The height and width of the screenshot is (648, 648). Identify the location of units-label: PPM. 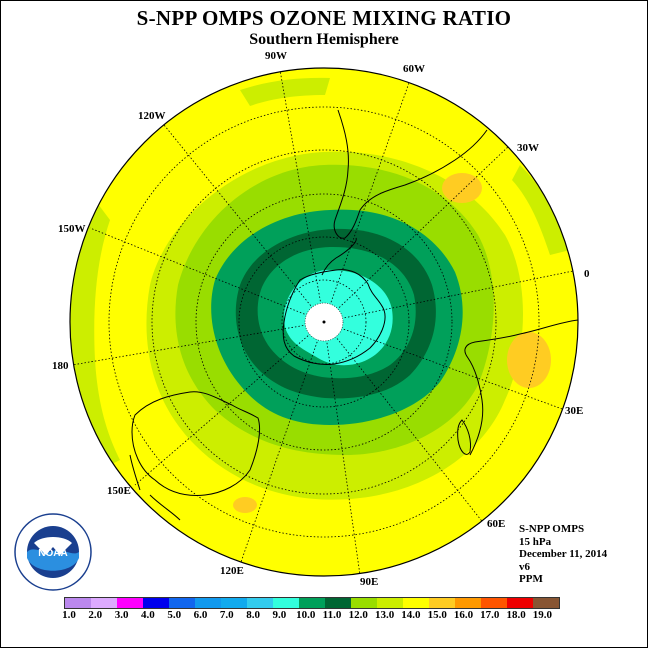
(531, 579).